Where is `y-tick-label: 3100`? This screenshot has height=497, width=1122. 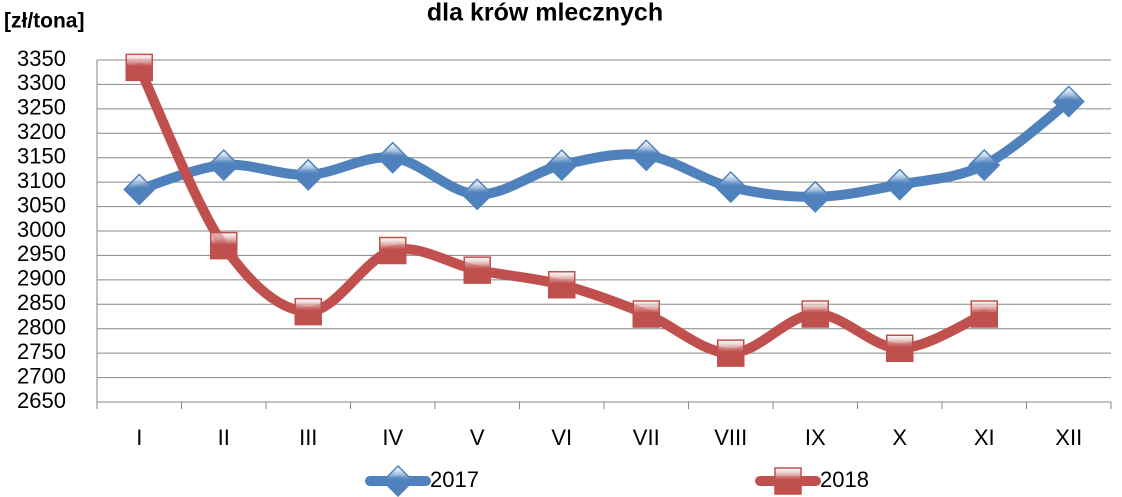 y-tick-label: 3100 is located at coordinates (41, 180).